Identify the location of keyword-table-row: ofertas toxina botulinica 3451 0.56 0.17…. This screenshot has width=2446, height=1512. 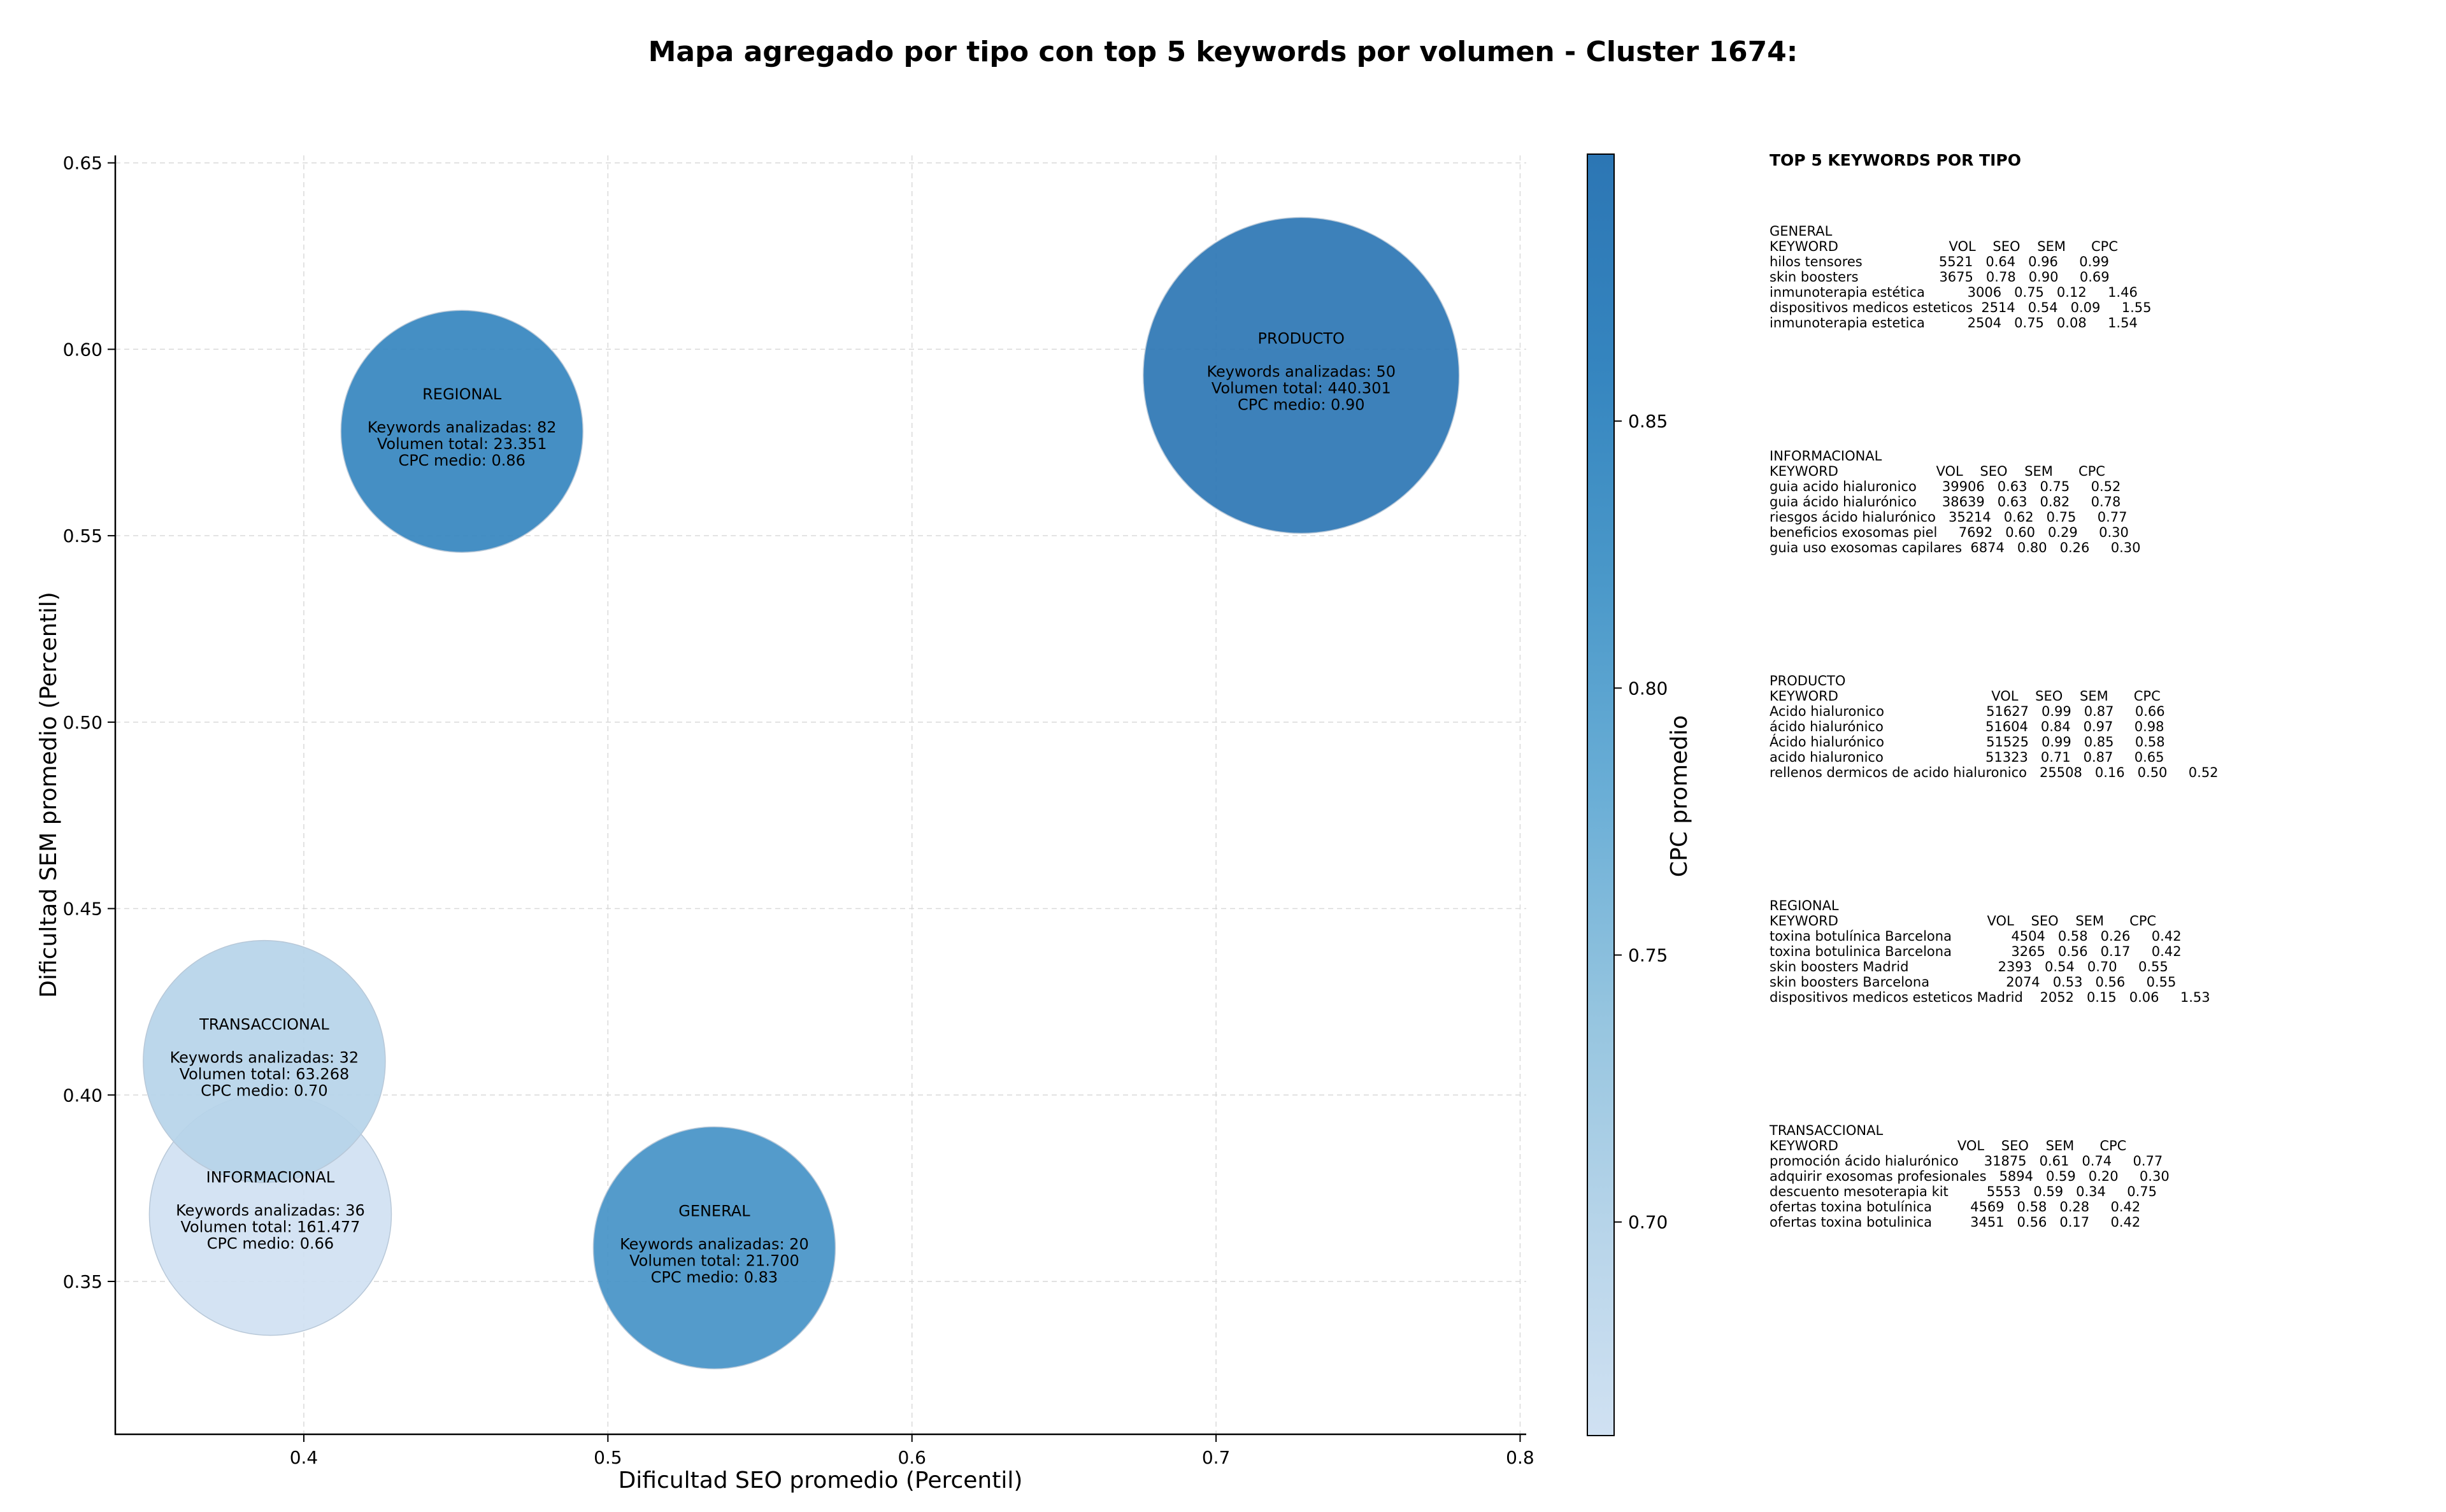
(1955, 1222).